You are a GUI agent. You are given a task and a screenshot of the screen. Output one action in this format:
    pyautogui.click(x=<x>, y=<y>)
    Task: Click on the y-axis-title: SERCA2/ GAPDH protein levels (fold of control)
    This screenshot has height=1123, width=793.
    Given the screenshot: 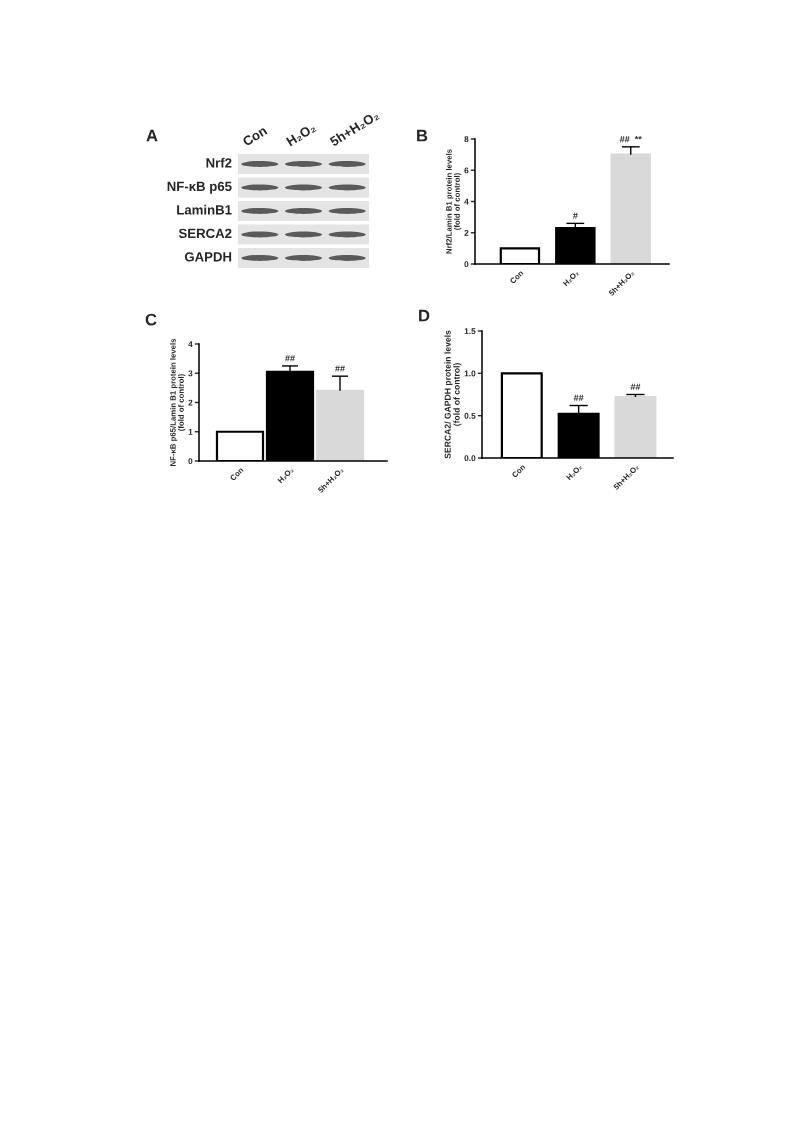 What is the action you would take?
    pyautogui.click(x=453, y=394)
    